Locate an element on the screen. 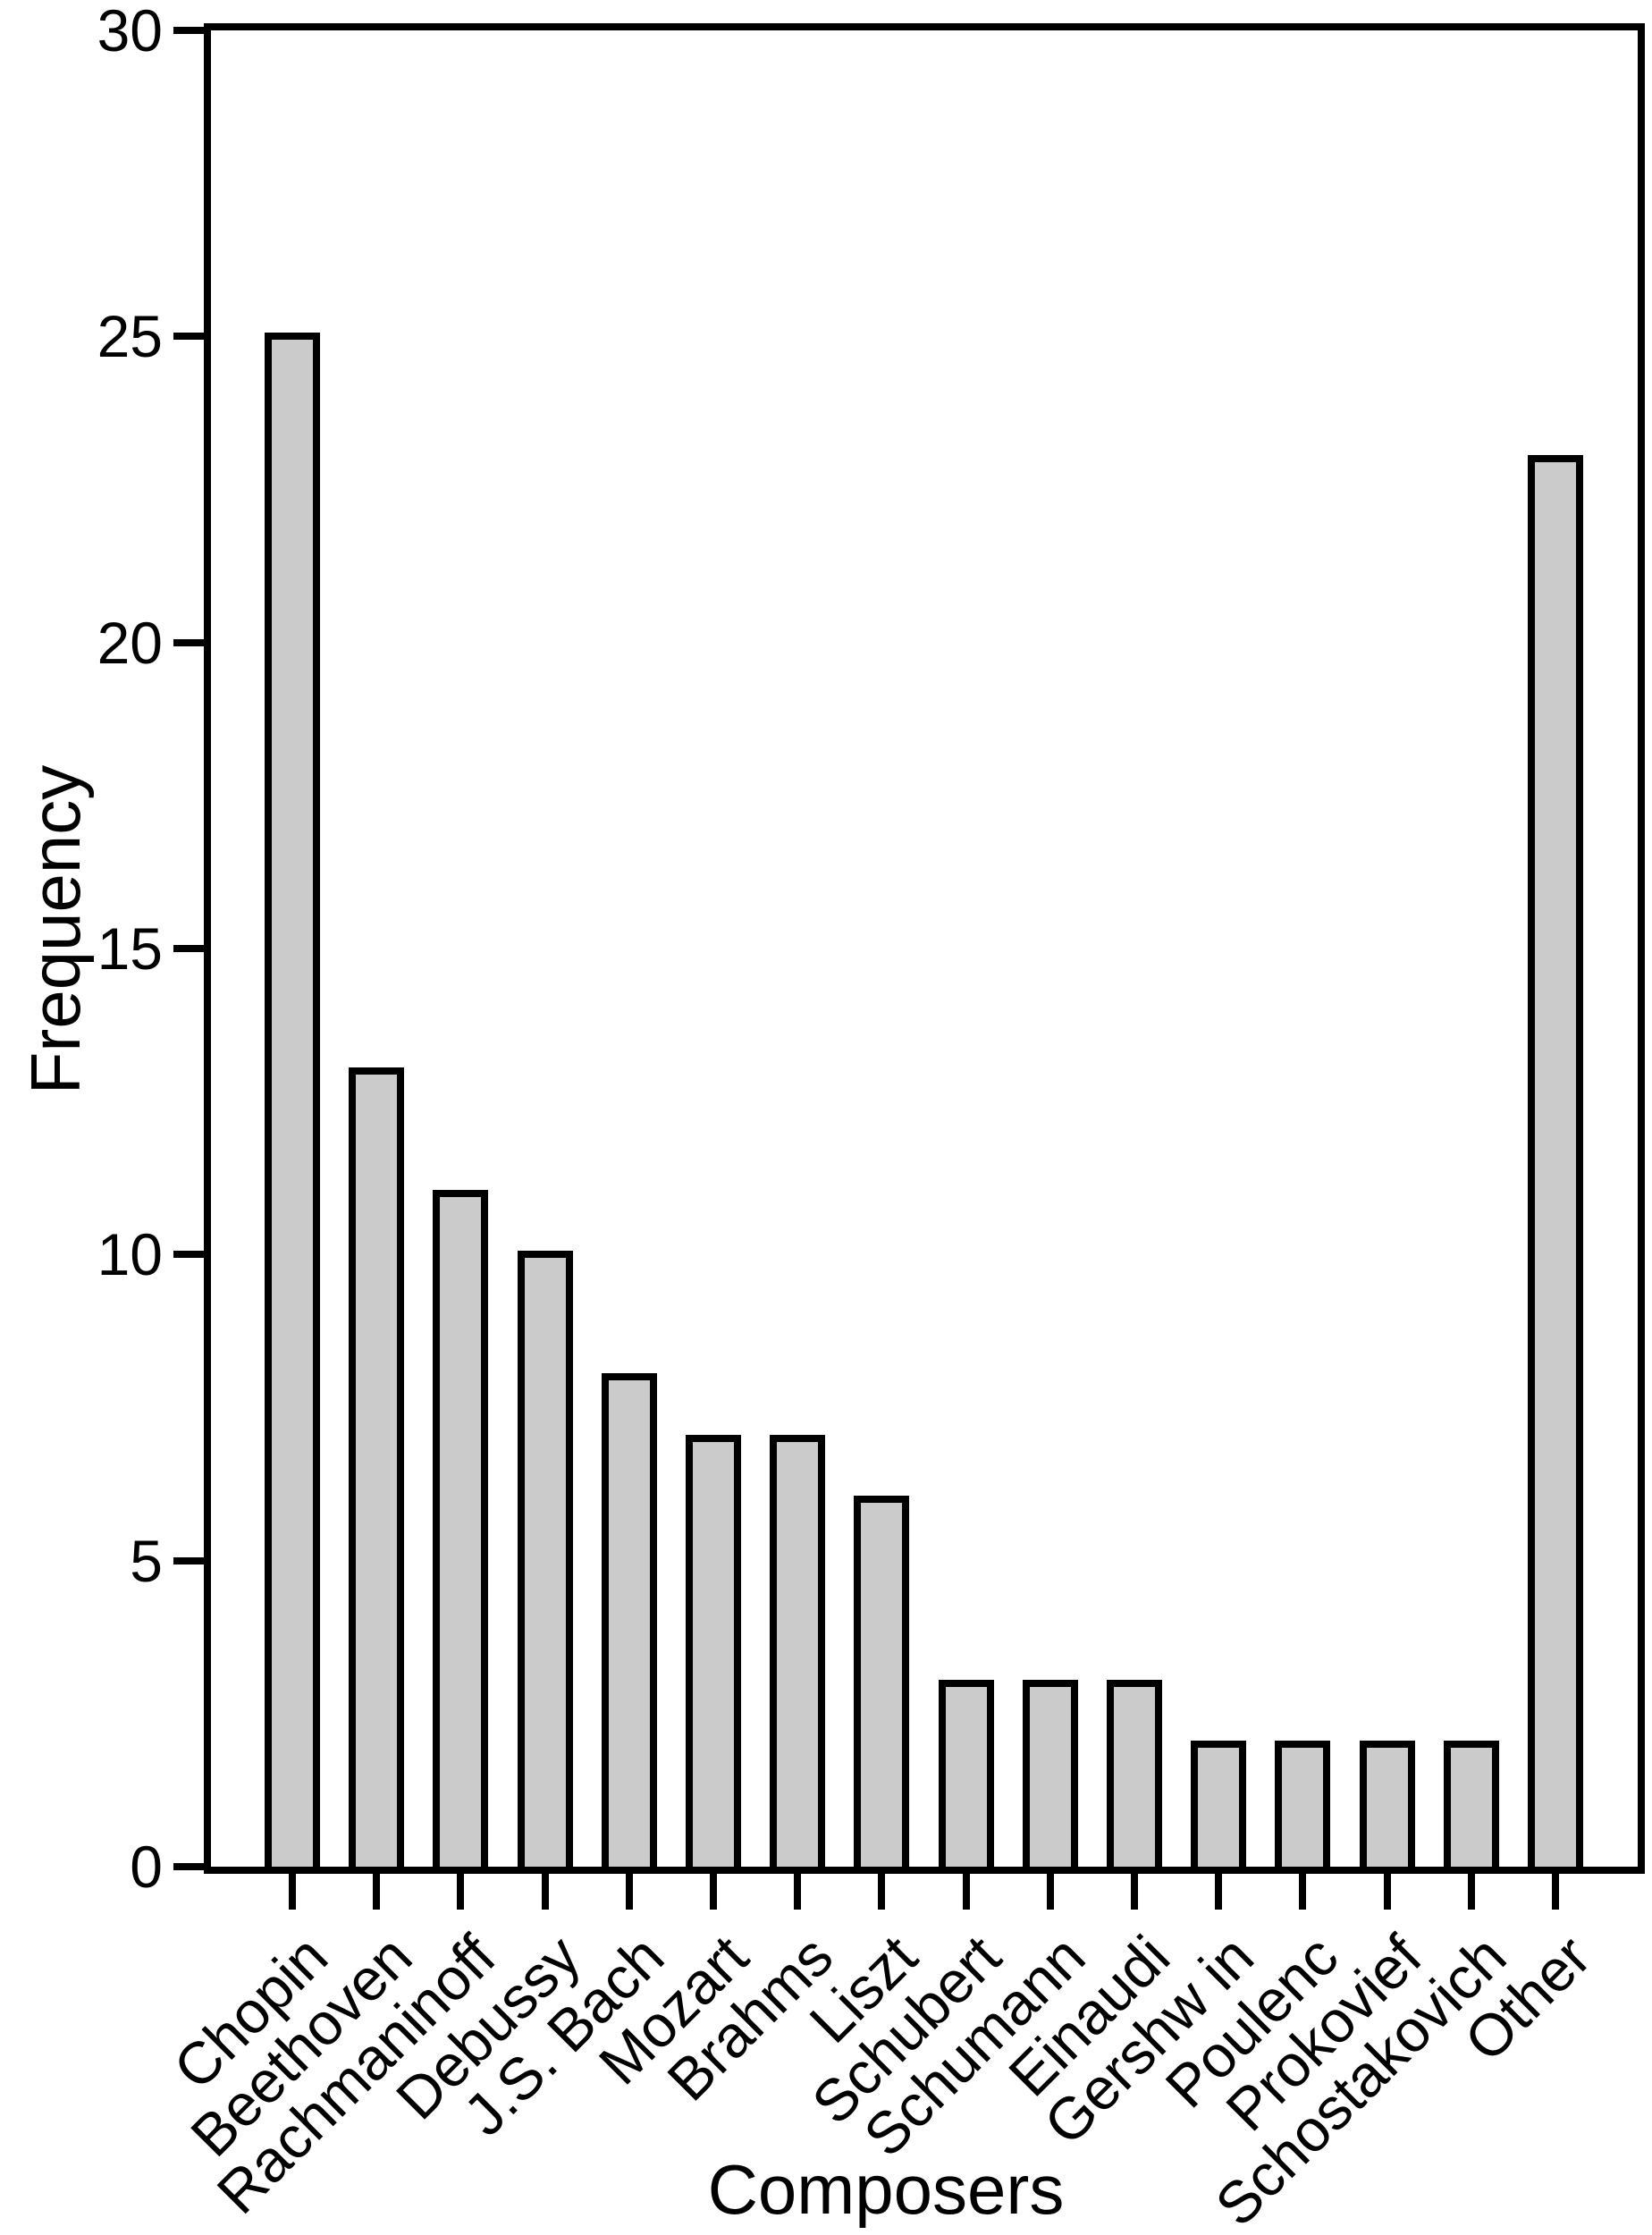 Image resolution: width=1652 pixels, height=2235 pixels. bar-other is located at coordinates (1555, 1161).